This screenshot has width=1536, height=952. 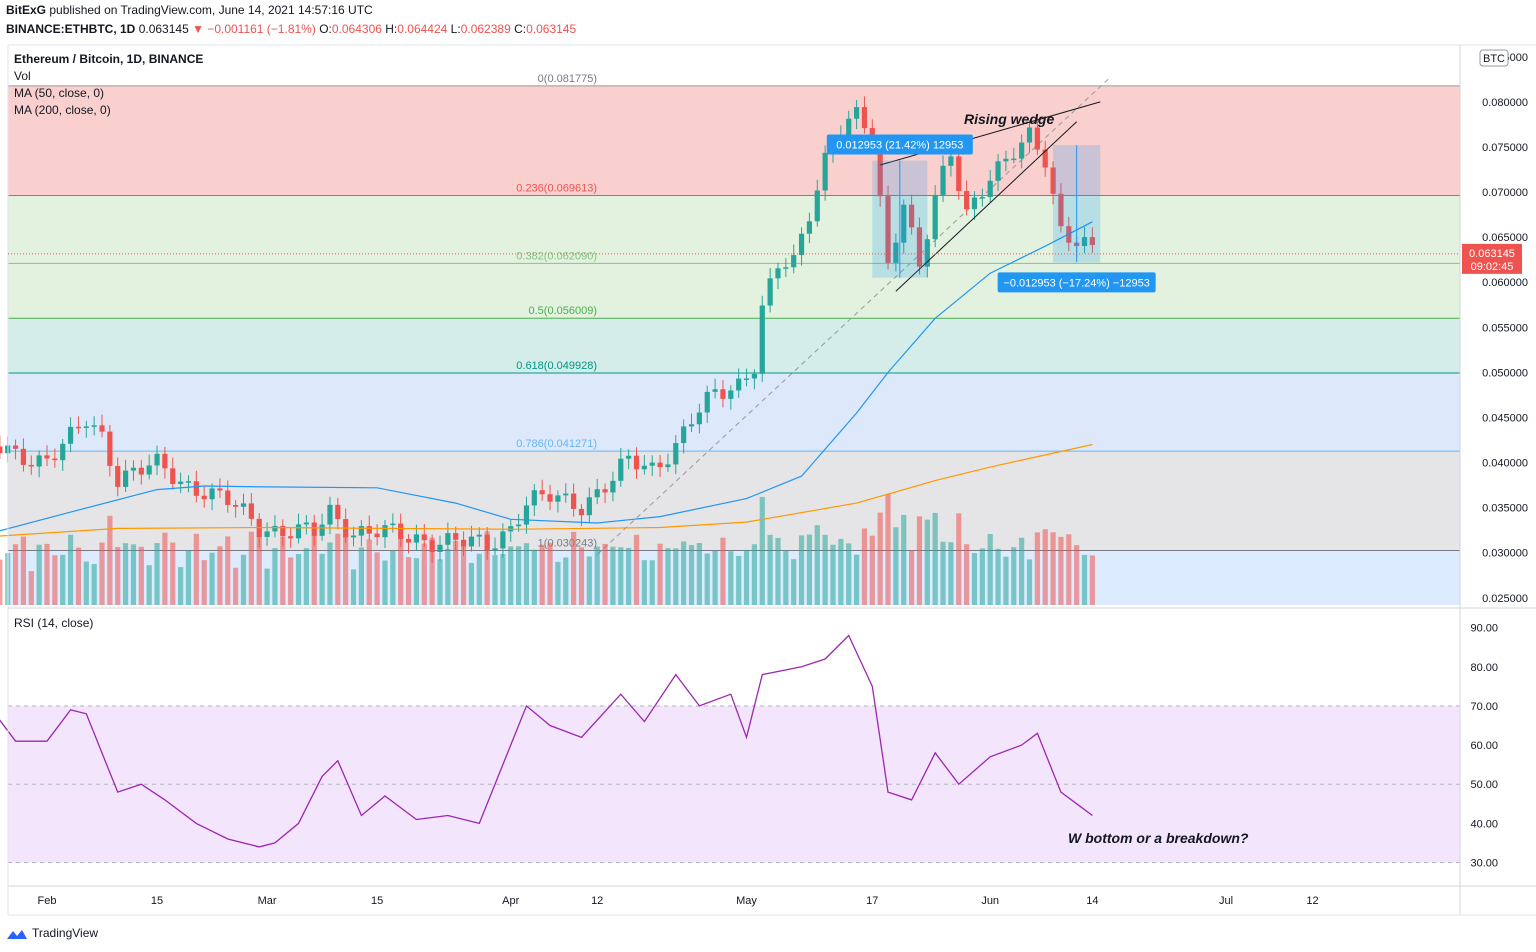 I want to click on footer-brand: TradingView, so click(x=65, y=933).